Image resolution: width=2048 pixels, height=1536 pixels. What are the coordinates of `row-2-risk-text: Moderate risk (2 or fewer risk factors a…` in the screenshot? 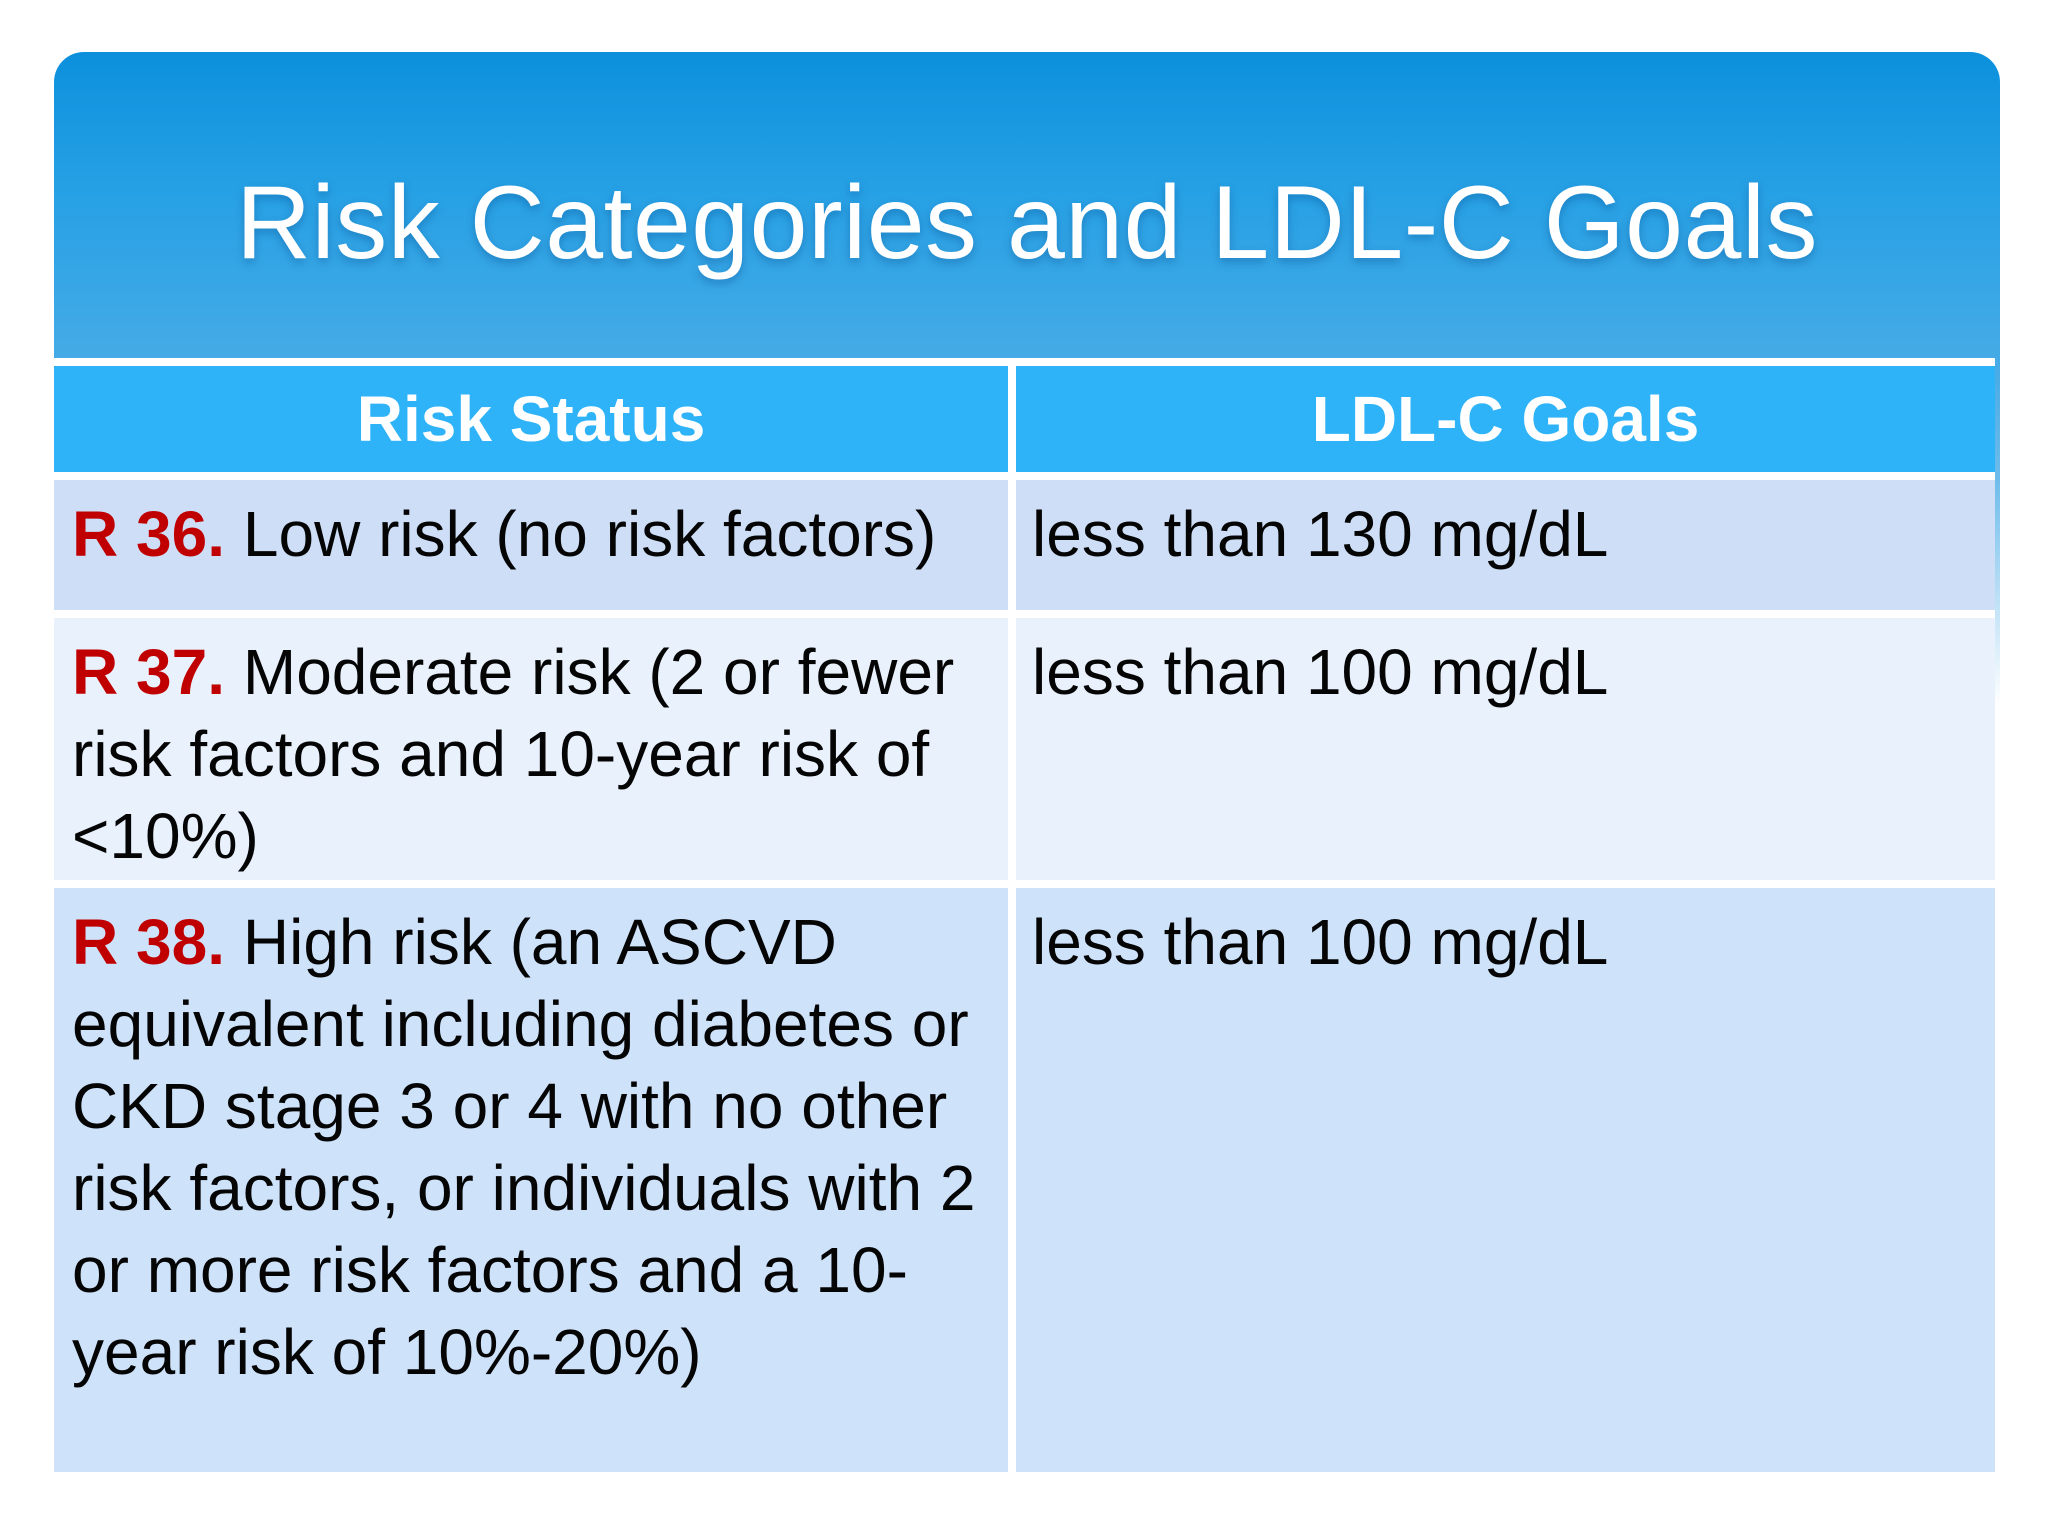 It's located at (513, 754).